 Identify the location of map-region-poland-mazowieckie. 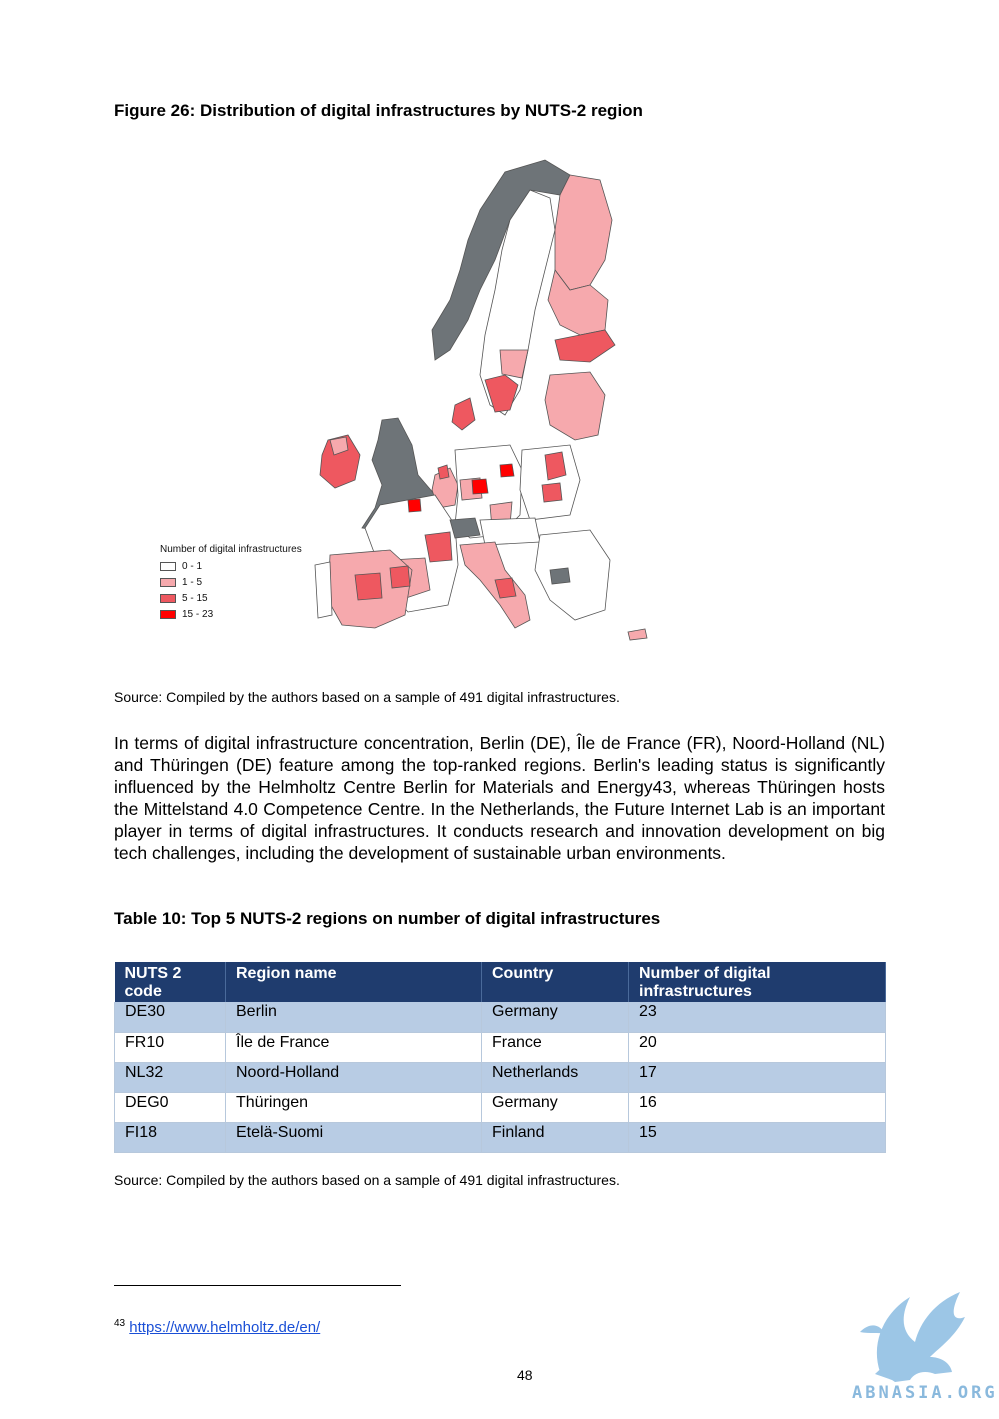
(555, 466).